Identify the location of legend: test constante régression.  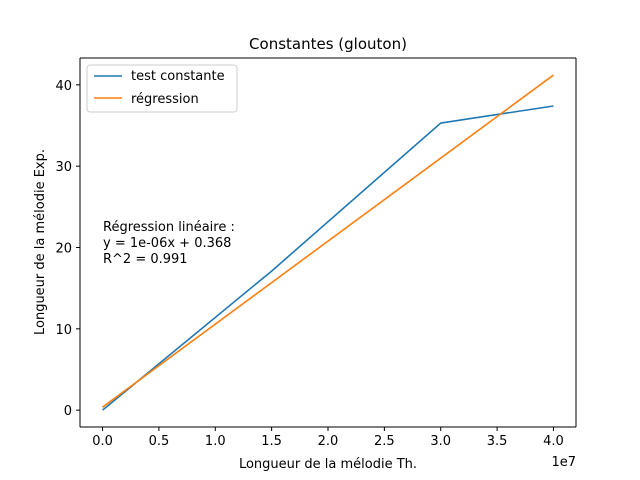
(162, 88).